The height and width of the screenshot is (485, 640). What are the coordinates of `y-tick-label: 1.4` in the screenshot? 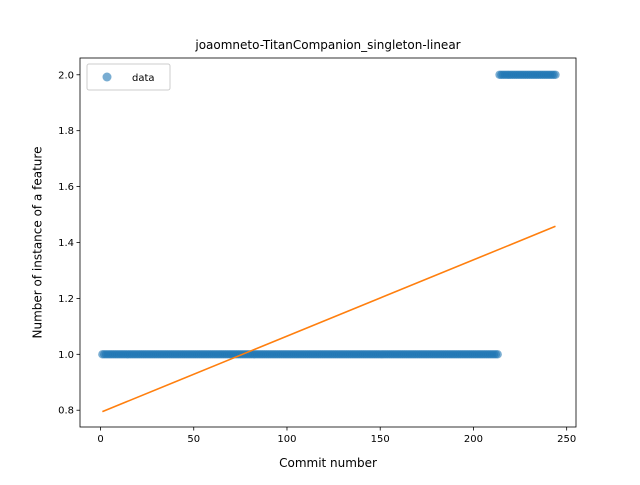 It's located at (66, 243).